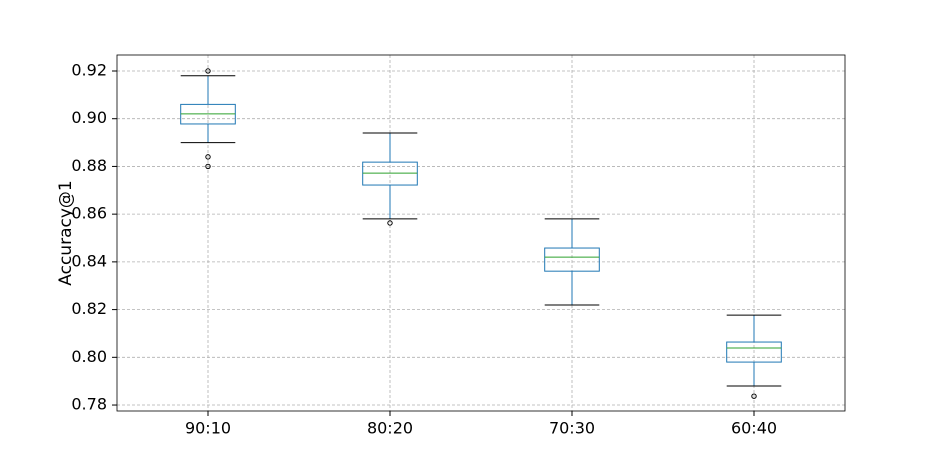 The height and width of the screenshot is (463, 938). What do you see at coordinates (89, 260) in the screenshot?
I see `y-tick-label: 0.84` at bounding box center [89, 260].